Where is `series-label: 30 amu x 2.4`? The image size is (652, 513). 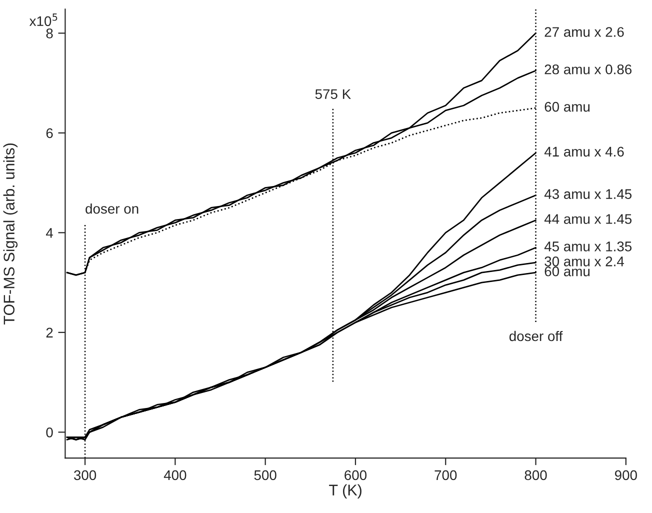
series-label: 30 amu x 2.4 is located at coordinates (584, 261).